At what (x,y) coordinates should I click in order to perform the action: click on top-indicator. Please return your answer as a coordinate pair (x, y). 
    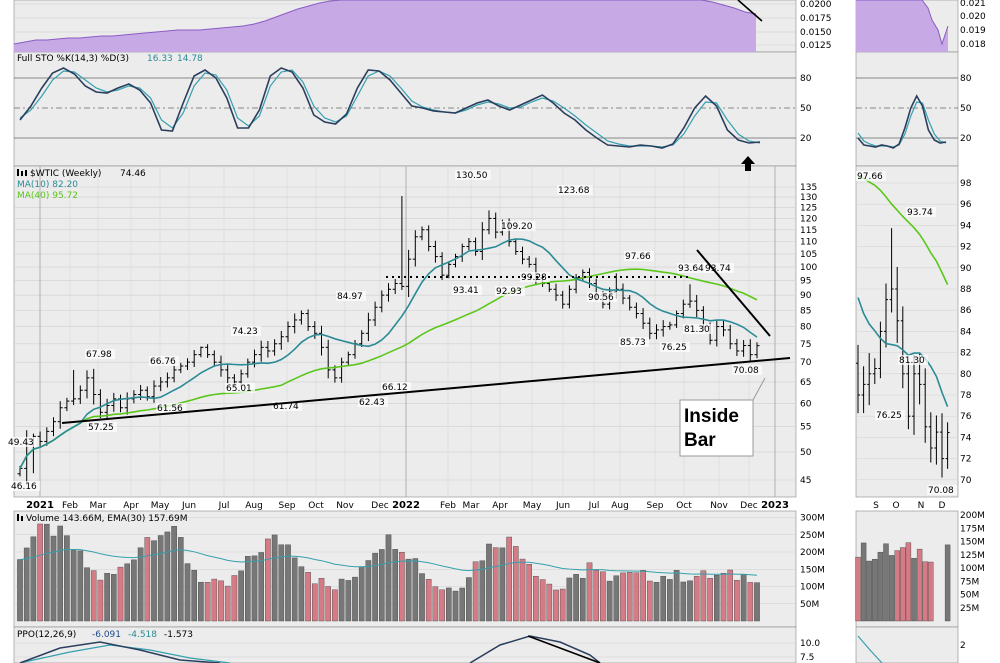
    Looking at the image, I should click on (481, 26).